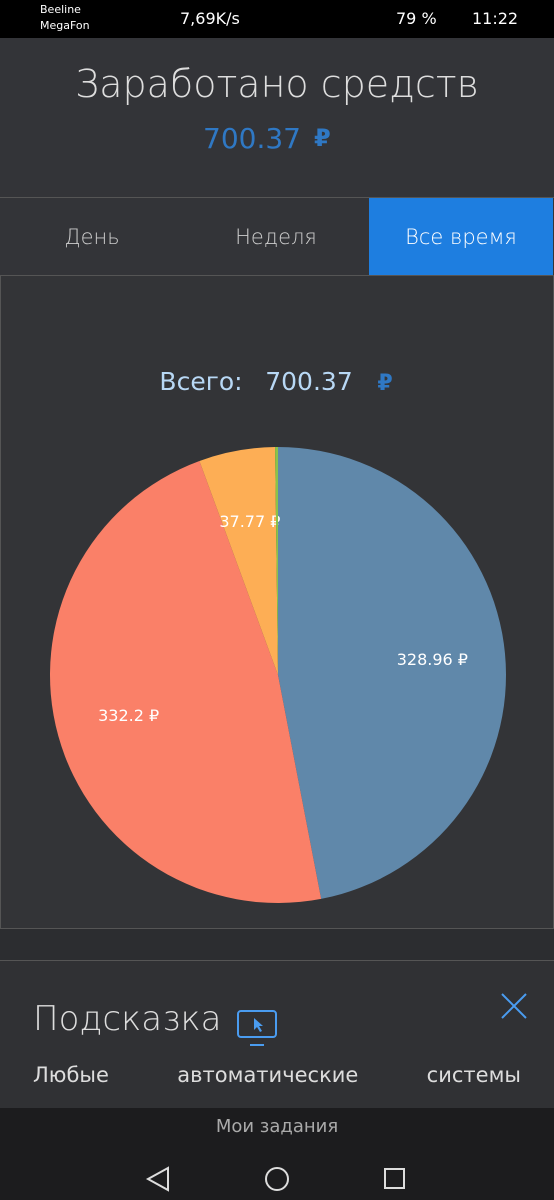  I want to click on tab: Неделя, so click(276, 236).